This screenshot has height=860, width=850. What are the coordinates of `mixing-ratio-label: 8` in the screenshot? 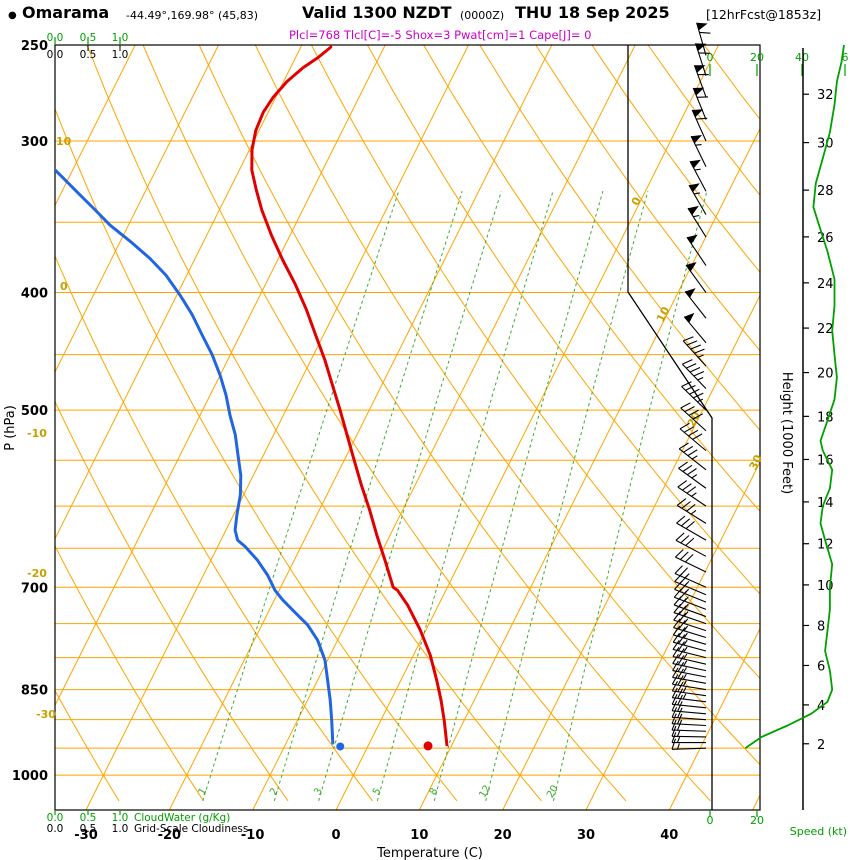 It's located at (434, 791).